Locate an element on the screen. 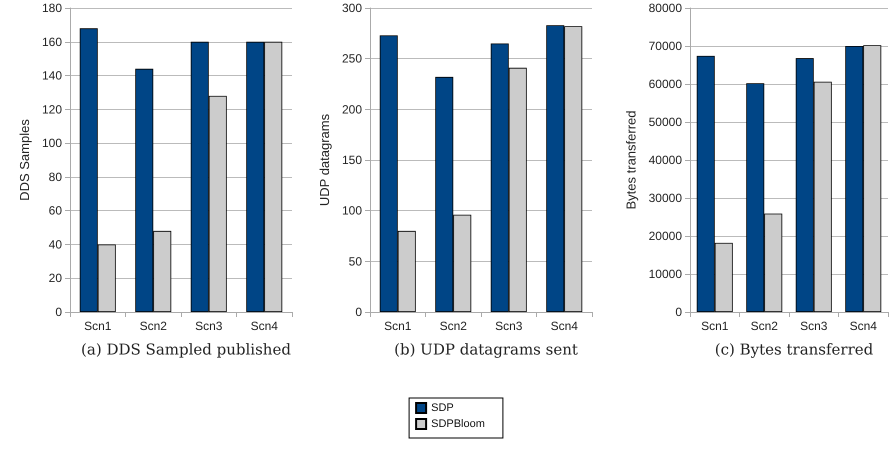 The height and width of the screenshot is (454, 896). y-tick-label: 20 is located at coordinates (55, 278).